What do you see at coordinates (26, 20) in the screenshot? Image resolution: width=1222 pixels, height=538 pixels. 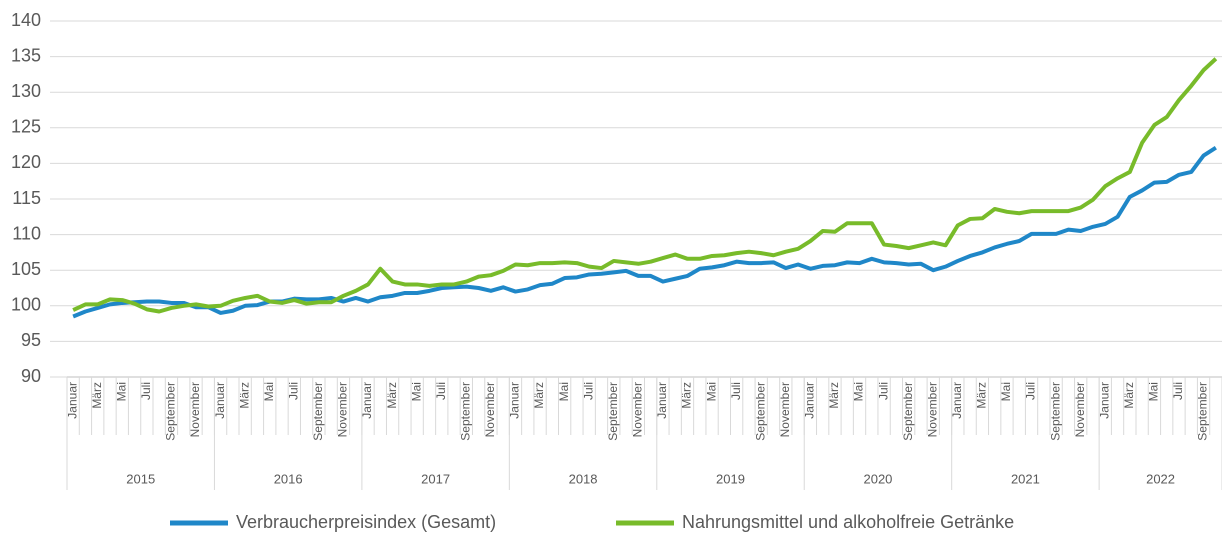 I see `y-tick-label: 140` at bounding box center [26, 20].